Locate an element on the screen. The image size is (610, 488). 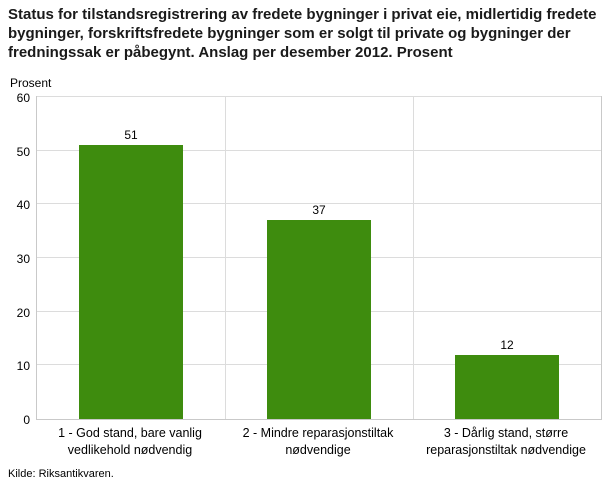
y-tick-label: 50 is located at coordinates (23, 151).